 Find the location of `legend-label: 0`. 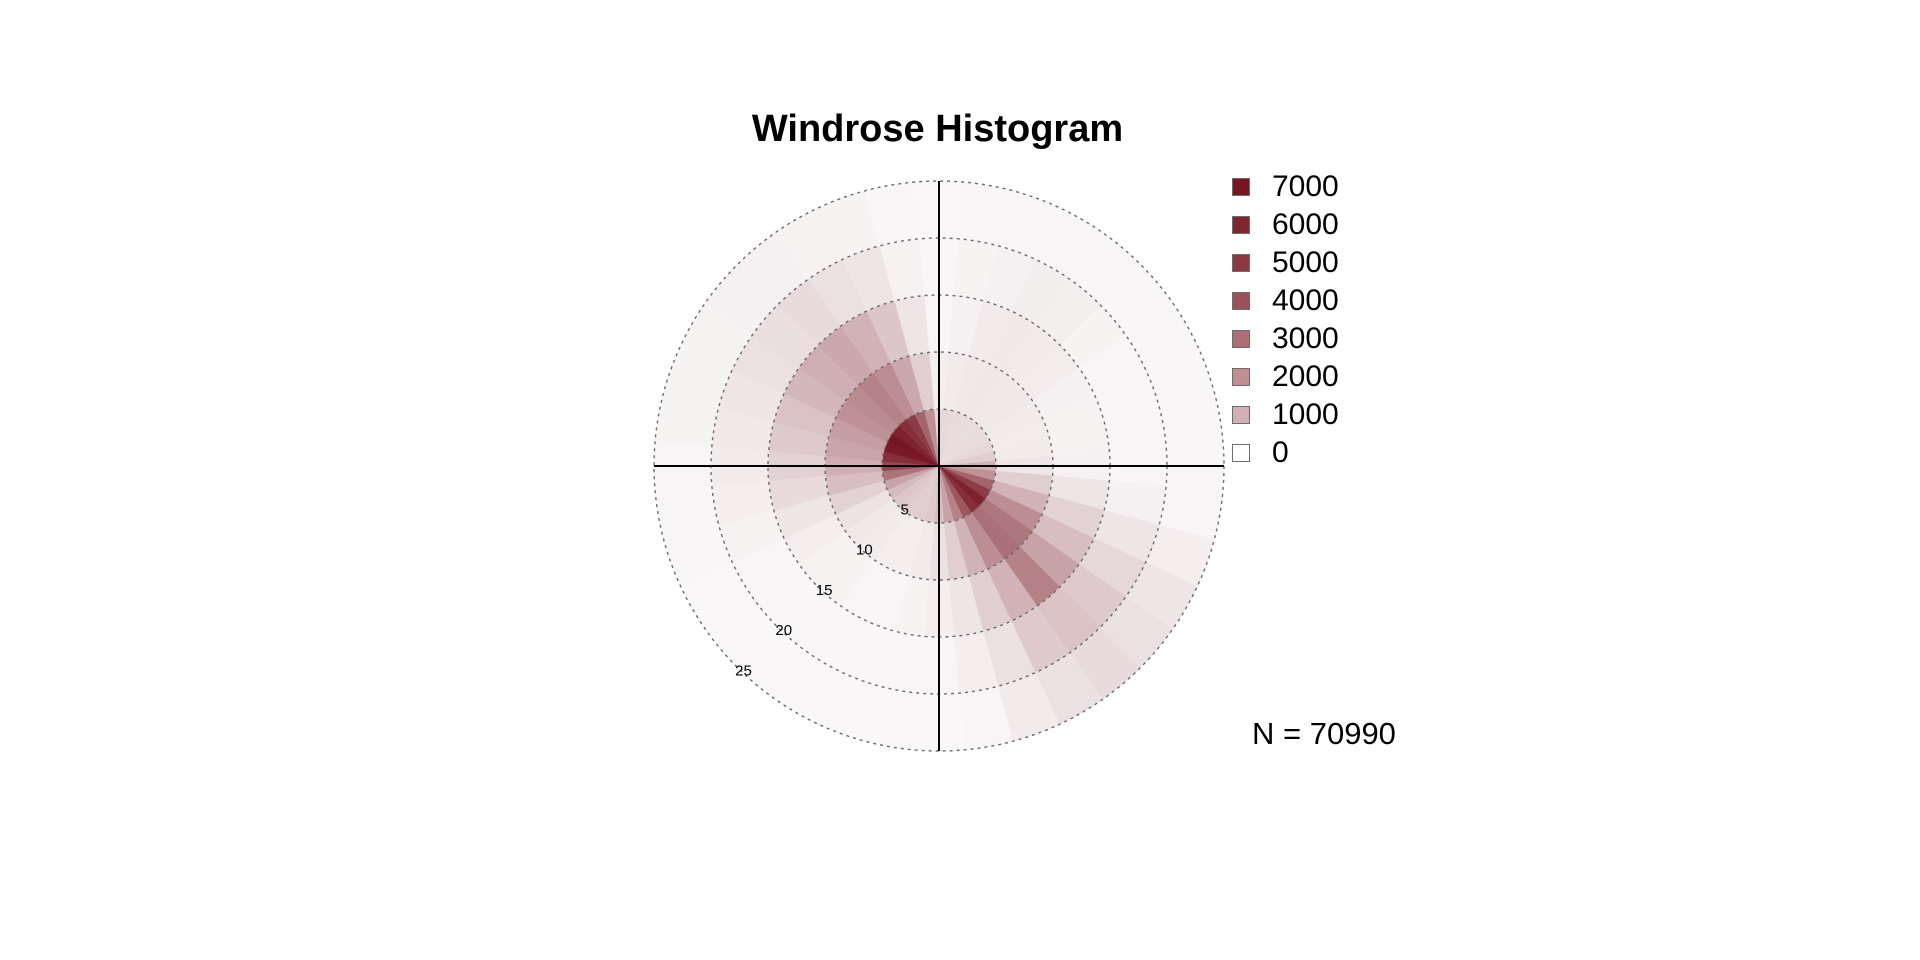

legend-label: 0 is located at coordinates (1280, 452).